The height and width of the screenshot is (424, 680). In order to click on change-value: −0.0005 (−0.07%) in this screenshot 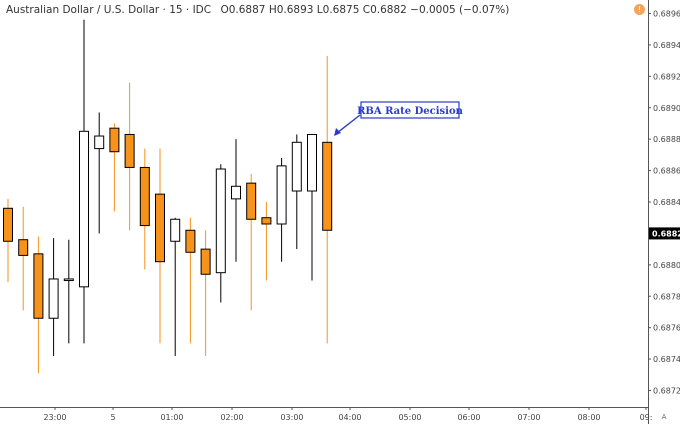, I will do `click(460, 10)`.